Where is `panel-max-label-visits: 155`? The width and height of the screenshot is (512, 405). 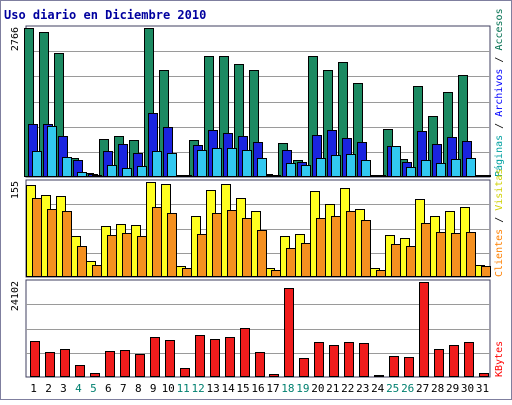
panel-max-label-visits: 155 is located at coordinates (15, 190).